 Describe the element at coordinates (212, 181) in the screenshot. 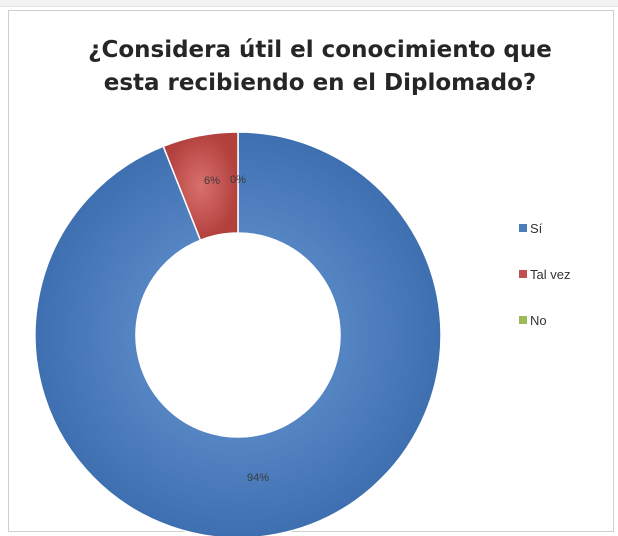

I see `data-label-tal-vez: 6%` at that location.